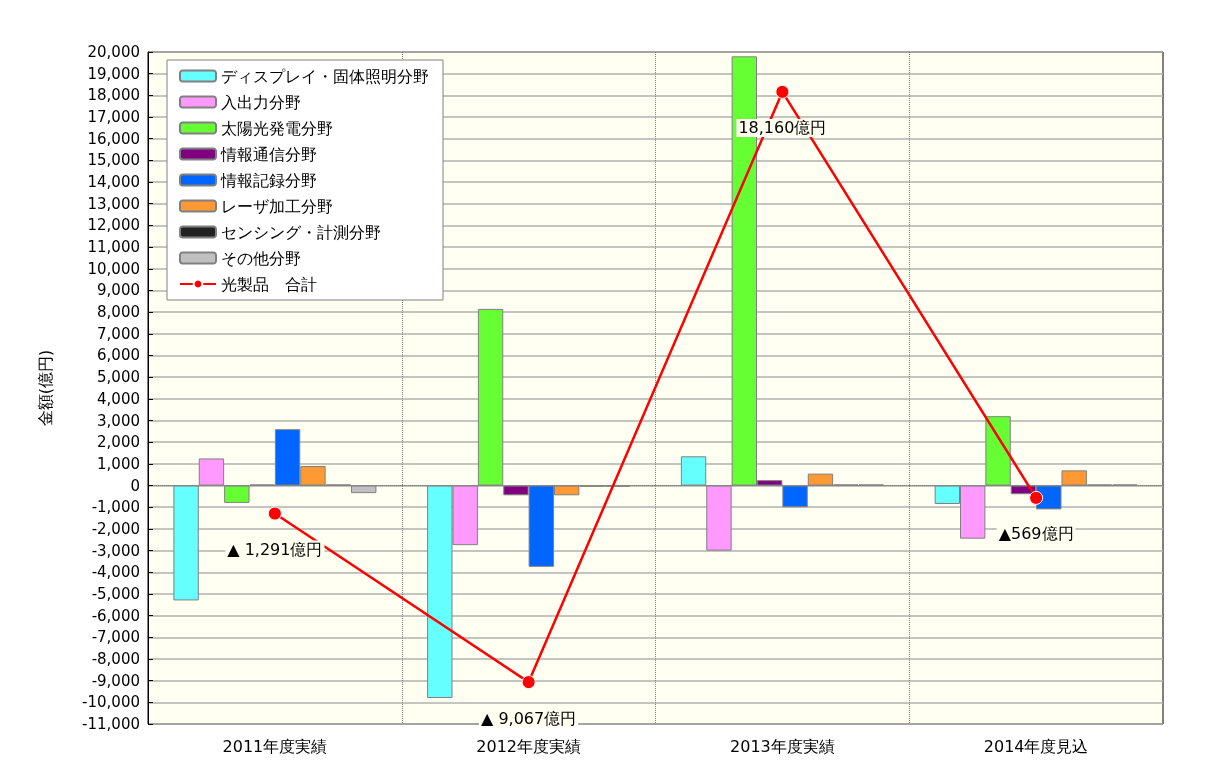  I want to click on y-tick-label: -10,000, so click(111, 702).